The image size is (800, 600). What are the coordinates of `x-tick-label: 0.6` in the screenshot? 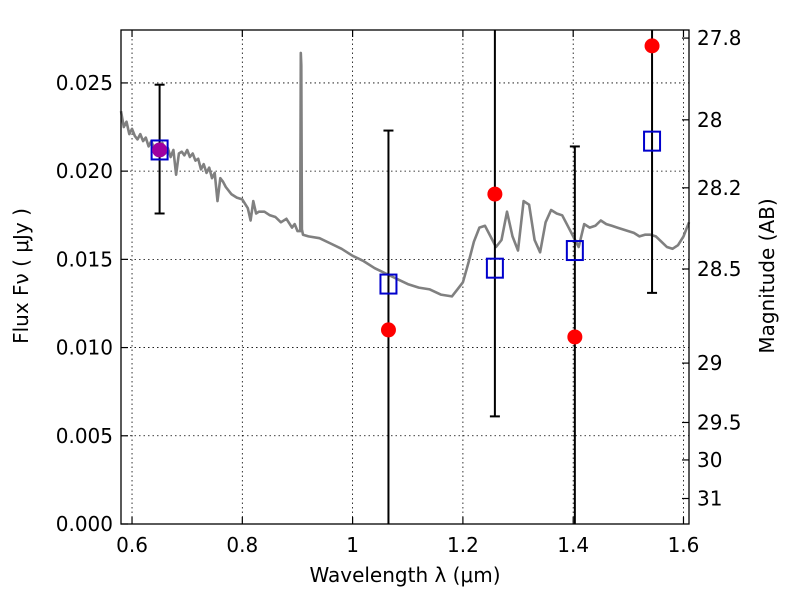 It's located at (132, 545).